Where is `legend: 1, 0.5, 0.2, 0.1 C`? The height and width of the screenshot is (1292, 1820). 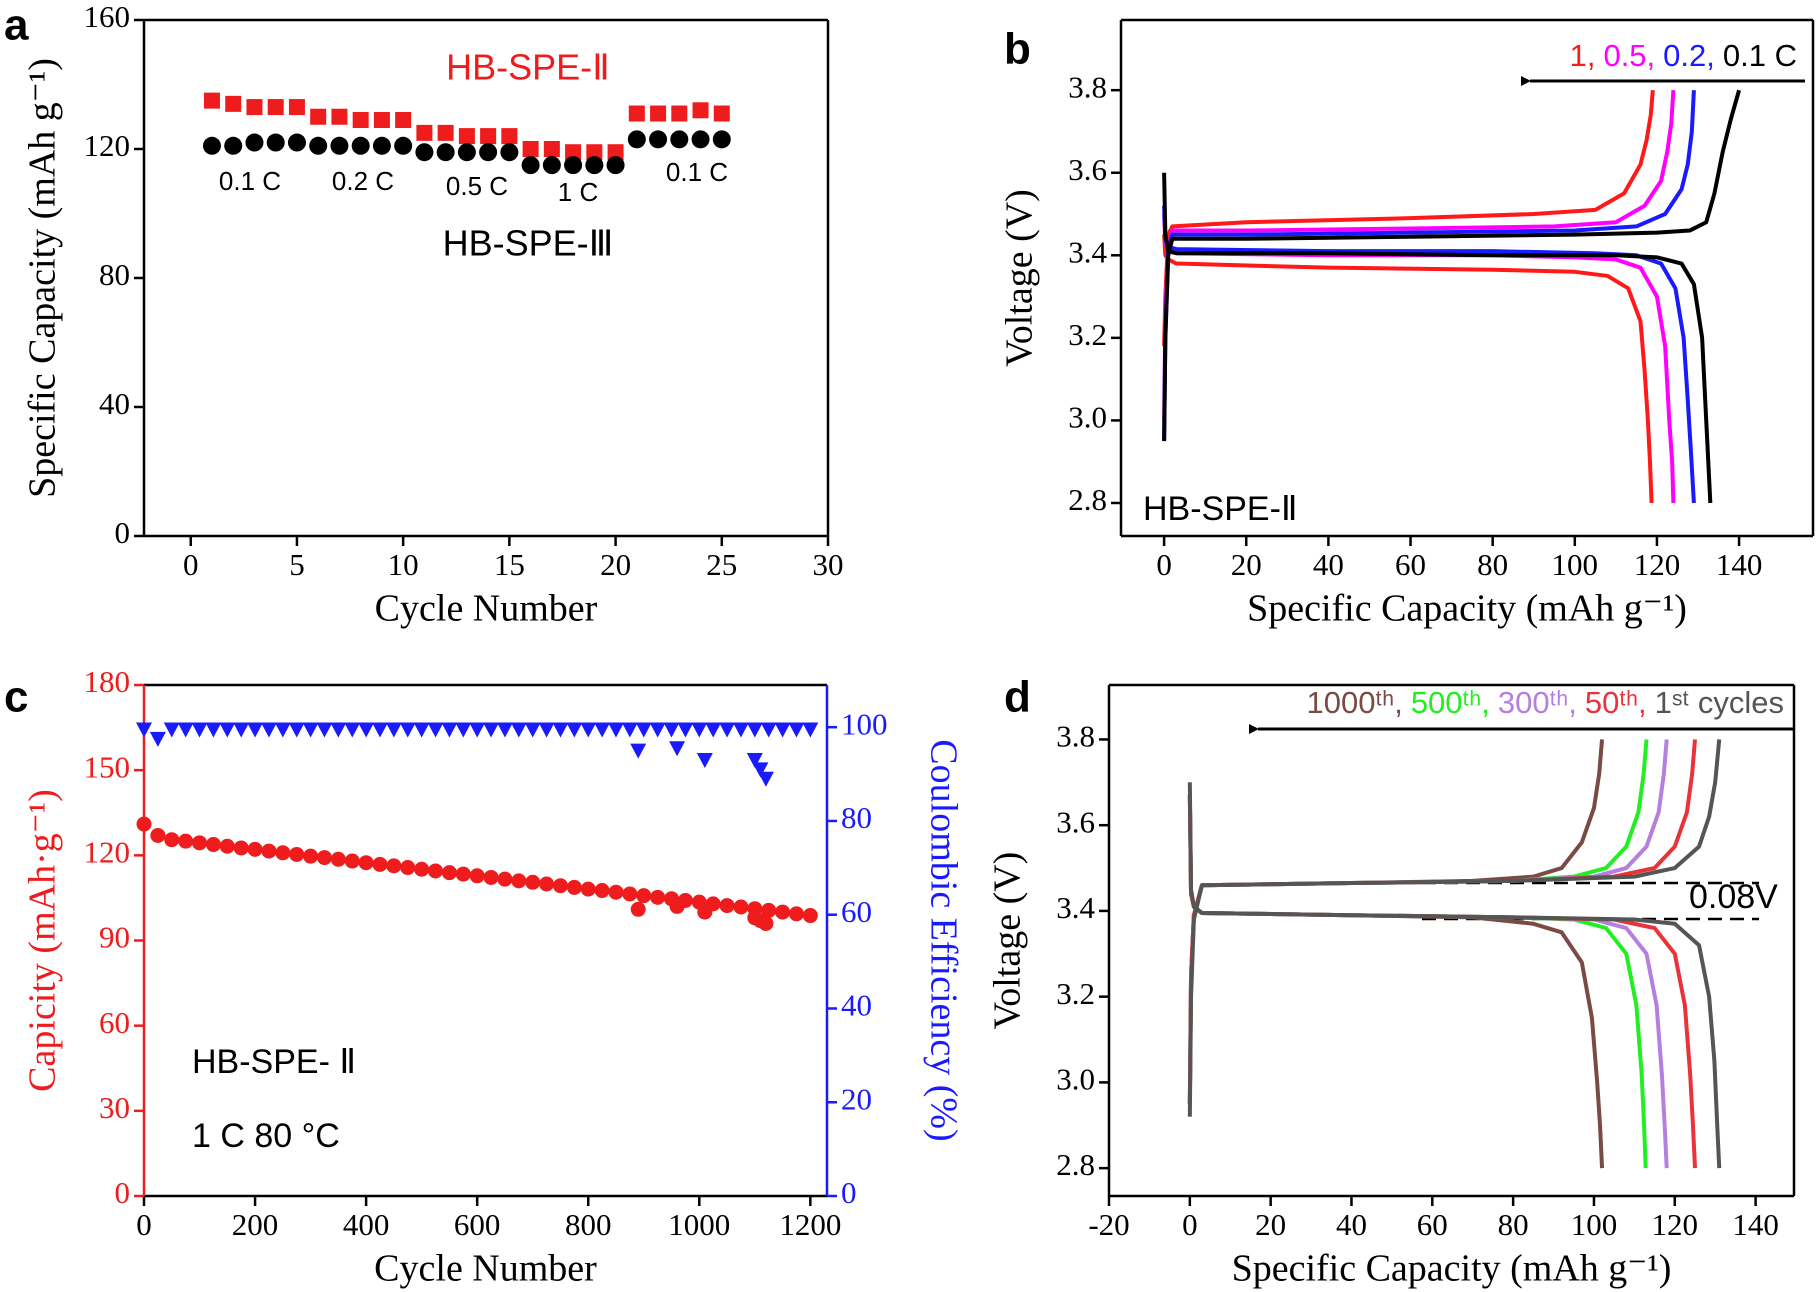 legend: 1, 0.5, 0.2, 0.1 C is located at coordinates (1683, 55).